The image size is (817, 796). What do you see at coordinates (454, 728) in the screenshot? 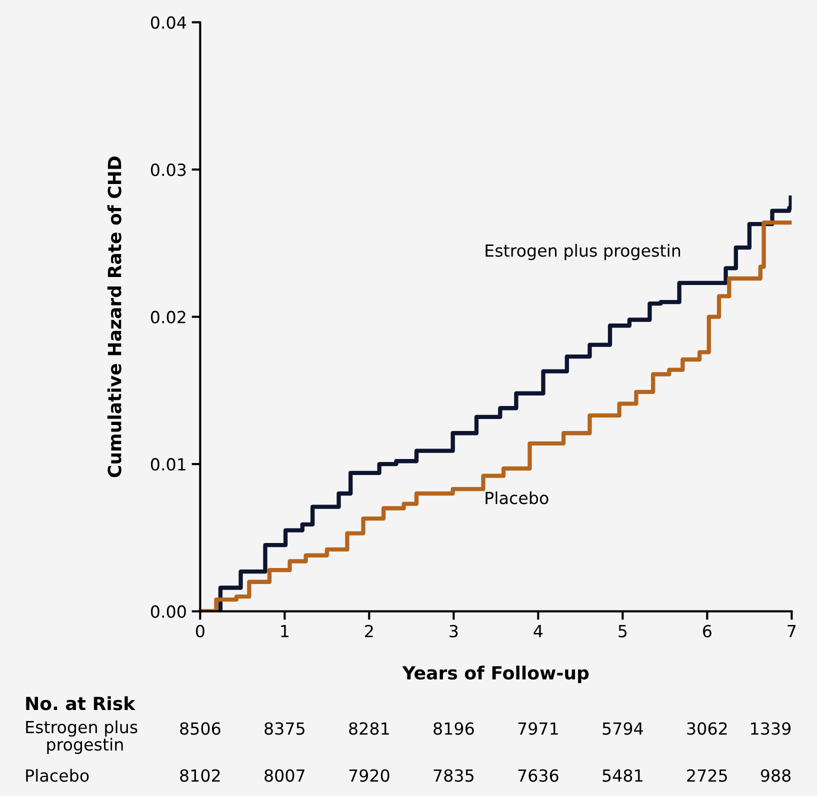
I see `text: 8196` at bounding box center [454, 728].